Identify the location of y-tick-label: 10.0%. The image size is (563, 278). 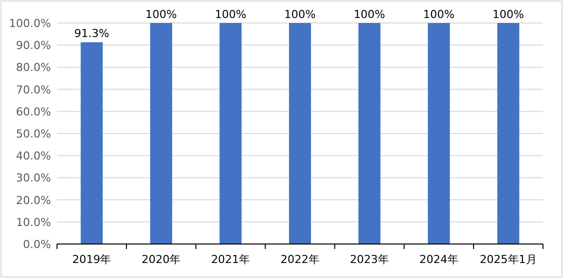
(33, 222).